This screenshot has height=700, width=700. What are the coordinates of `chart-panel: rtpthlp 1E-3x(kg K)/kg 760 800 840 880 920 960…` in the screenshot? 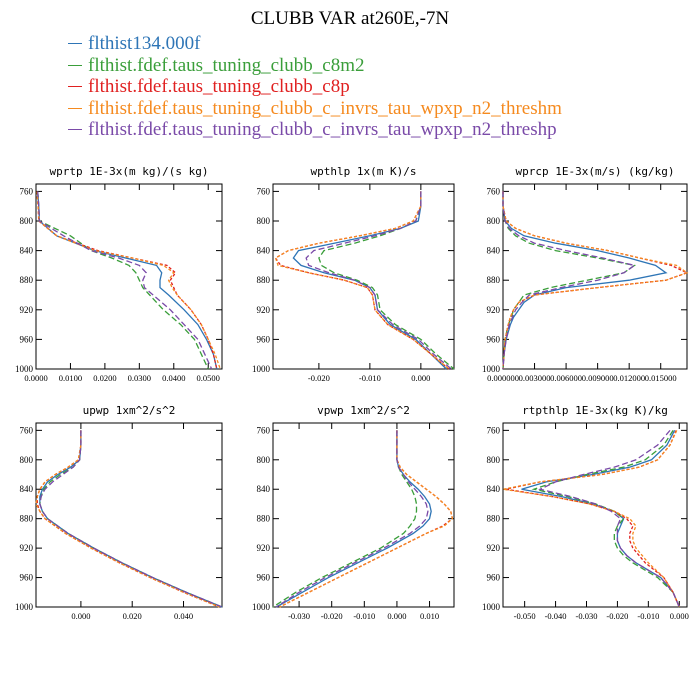 It's located at (585, 512).